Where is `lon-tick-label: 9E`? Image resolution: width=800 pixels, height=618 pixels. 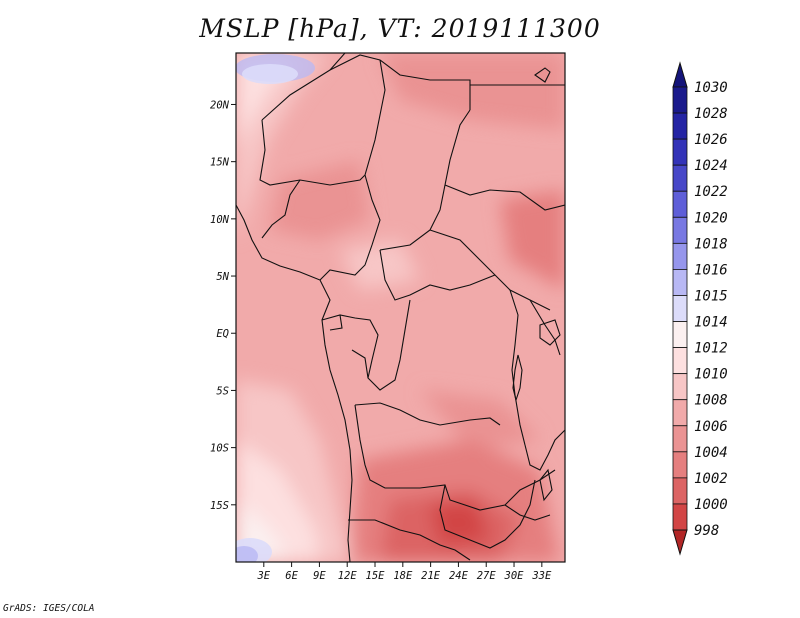
lon-tick-label: 9E is located at coordinates (319, 576).